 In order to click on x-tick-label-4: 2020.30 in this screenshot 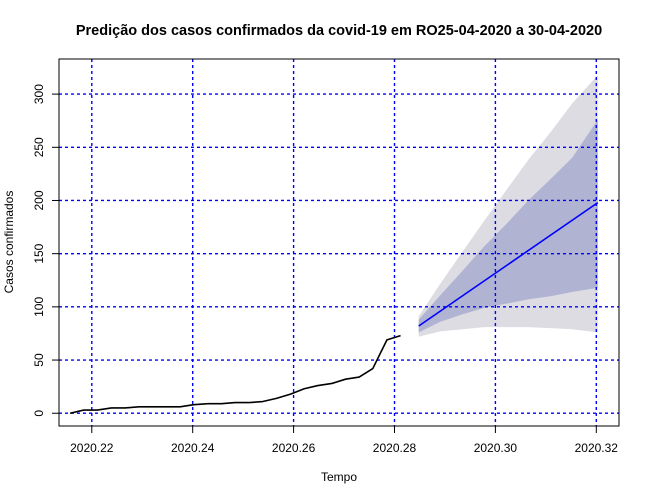, I will do `click(496, 448)`.